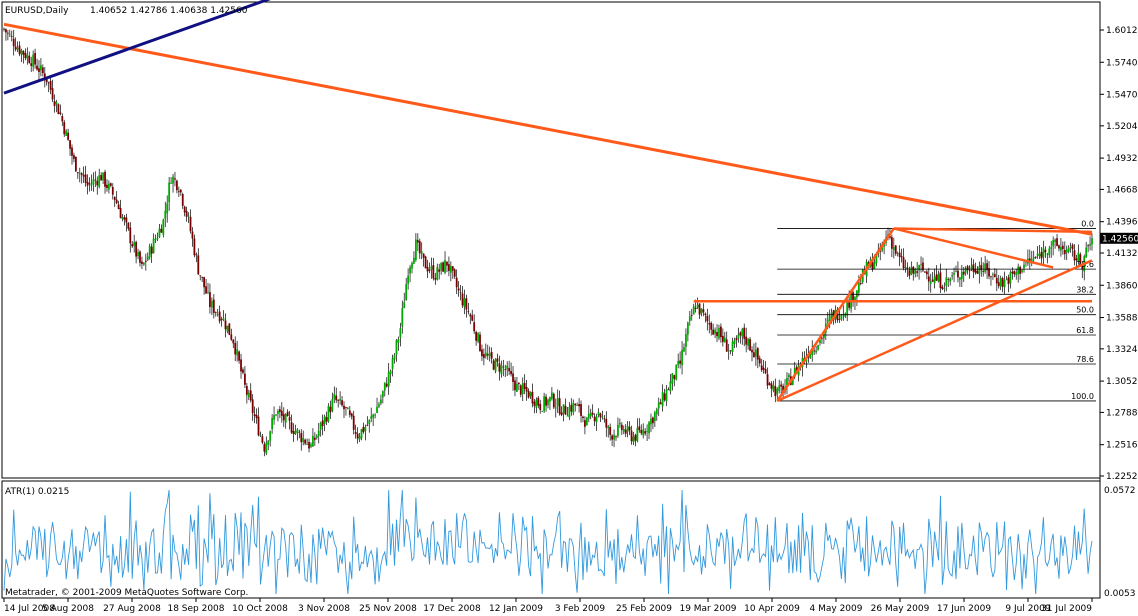  What do you see at coordinates (900, 609) in the screenshot?
I see `time-tick-label: 26 May 2009` at bounding box center [900, 609].